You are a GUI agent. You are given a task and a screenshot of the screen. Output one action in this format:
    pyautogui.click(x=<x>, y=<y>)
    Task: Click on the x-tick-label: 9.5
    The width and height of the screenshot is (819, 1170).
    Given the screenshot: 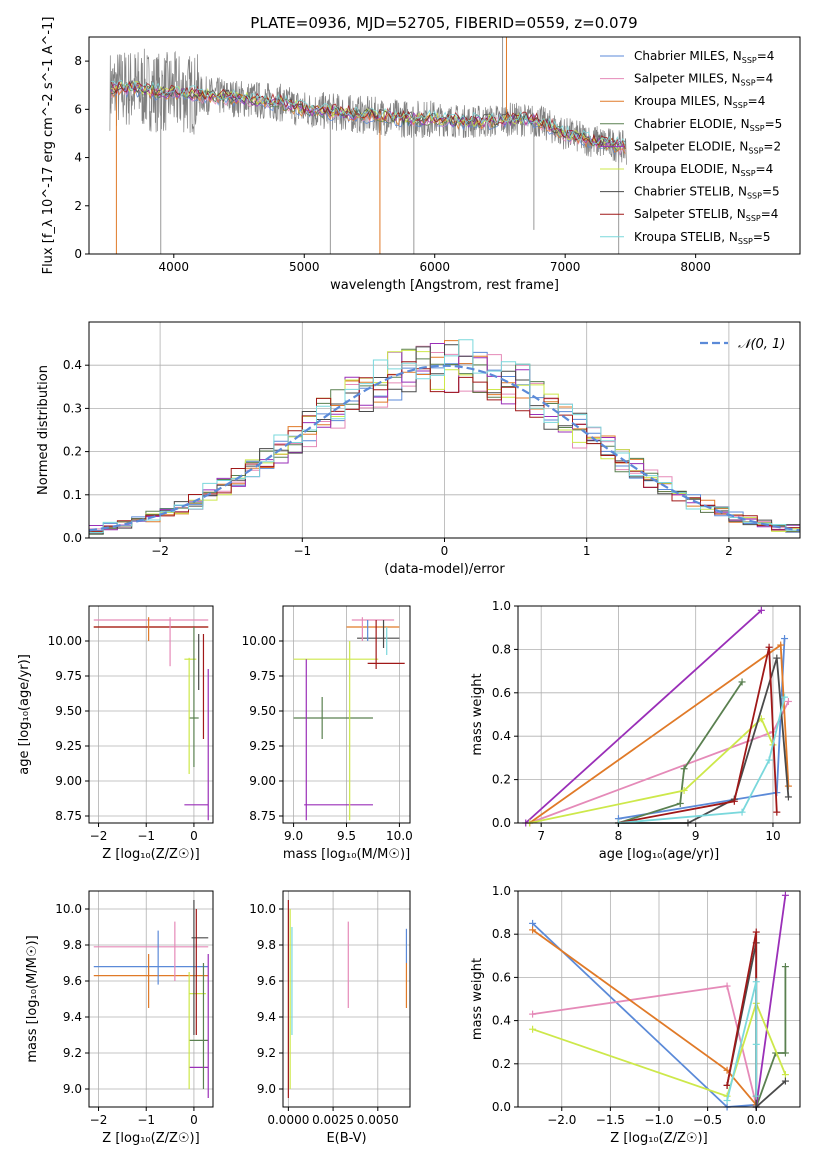 What is the action you would take?
    pyautogui.click(x=346, y=836)
    